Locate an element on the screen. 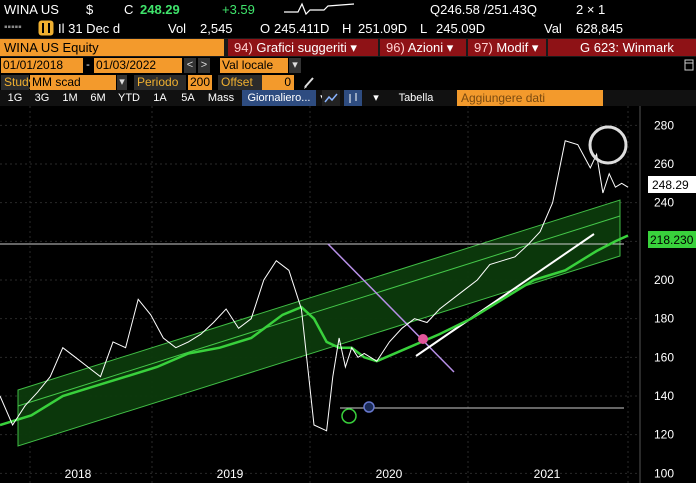  suggested-charts-menu: 94) Grafici suggeriti ▾ is located at coordinates (303, 47).